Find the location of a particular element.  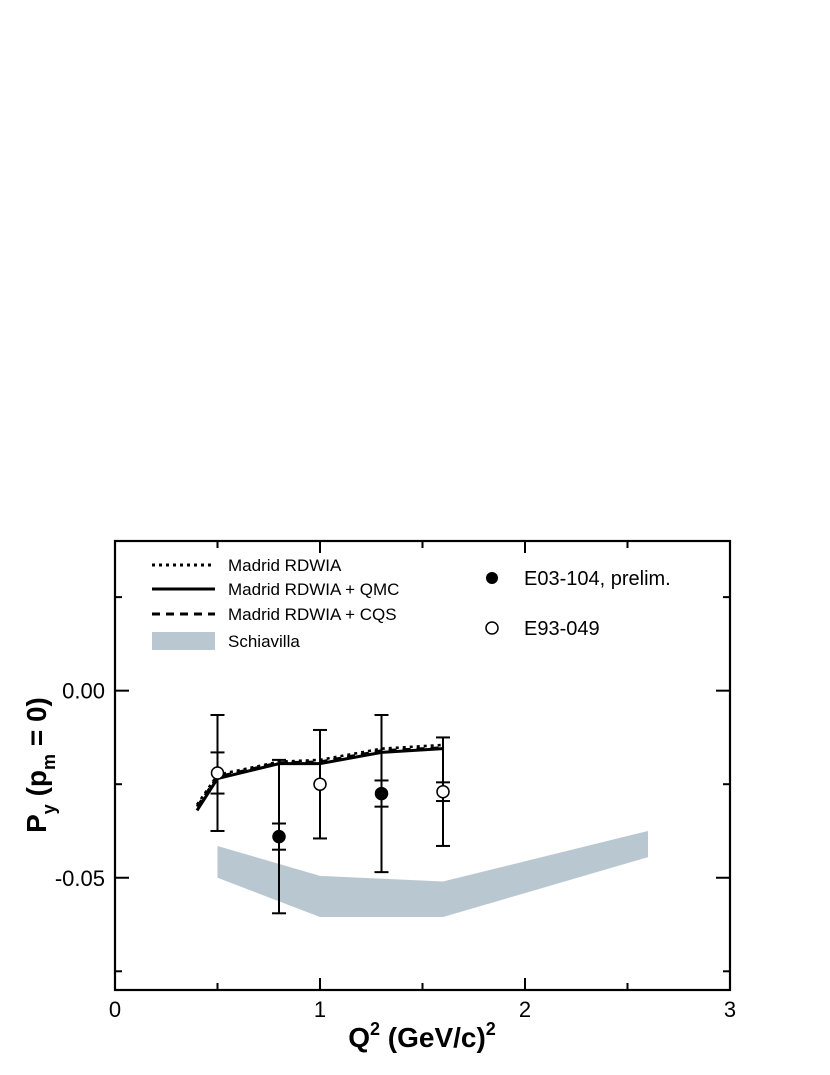

x-tick-label: 2 is located at coordinates (525, 1009).